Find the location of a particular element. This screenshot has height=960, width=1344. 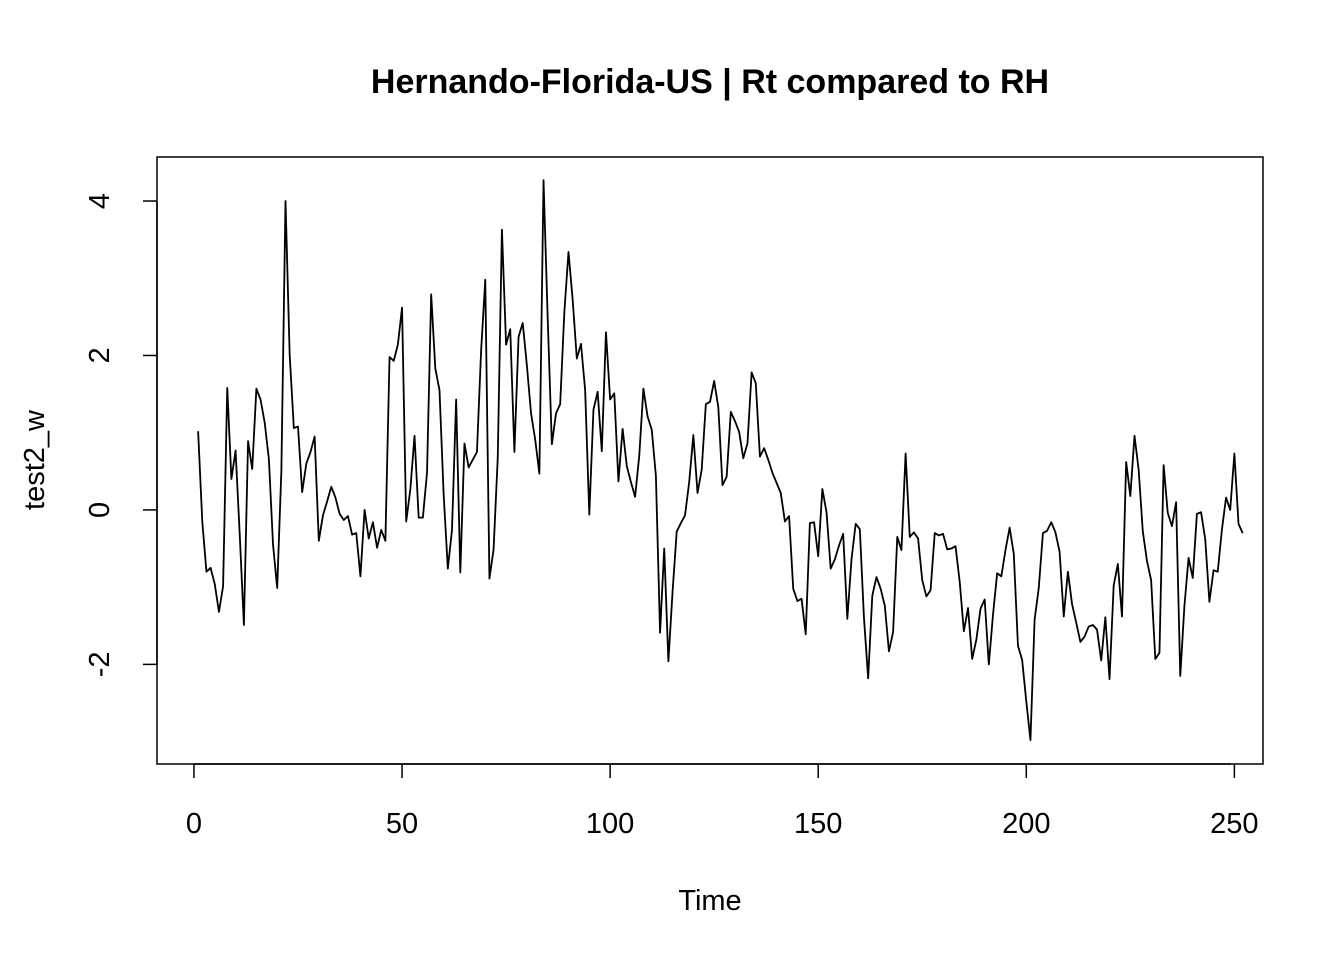

x-axis: 0 50 100 150 200 250 is located at coordinates (722, 801).